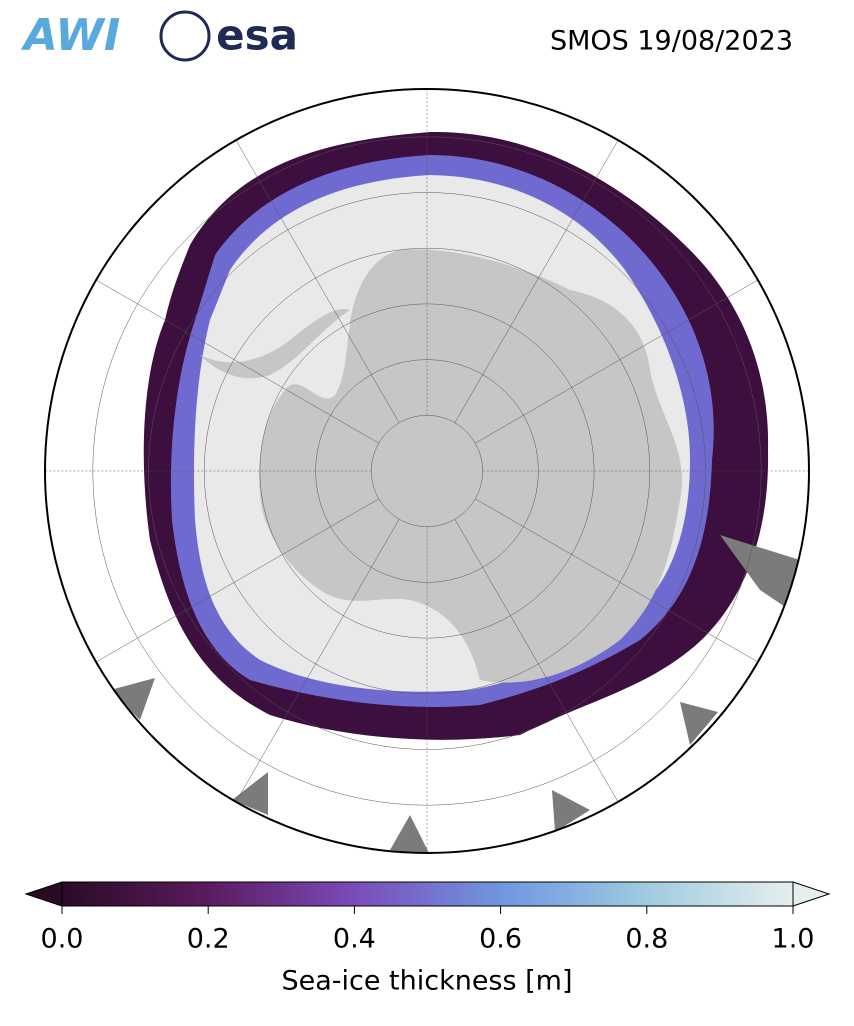 The height and width of the screenshot is (1026, 854). I want to click on colorbar-tick-label: 0.0, so click(62, 939).